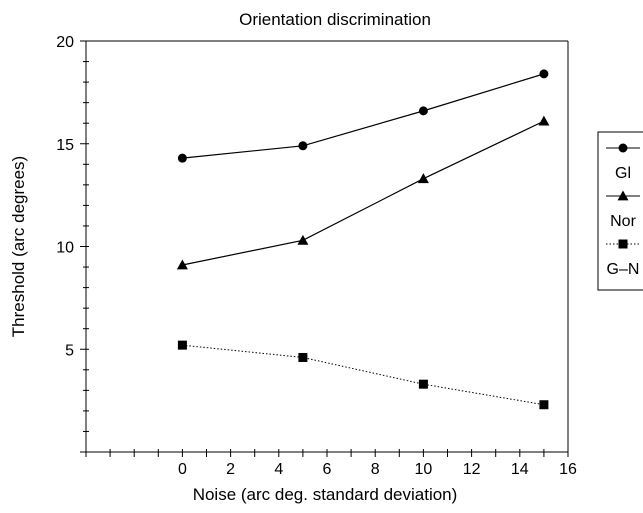 The image size is (643, 513). What do you see at coordinates (278, 469) in the screenshot?
I see `x-tick-label: 4` at bounding box center [278, 469].